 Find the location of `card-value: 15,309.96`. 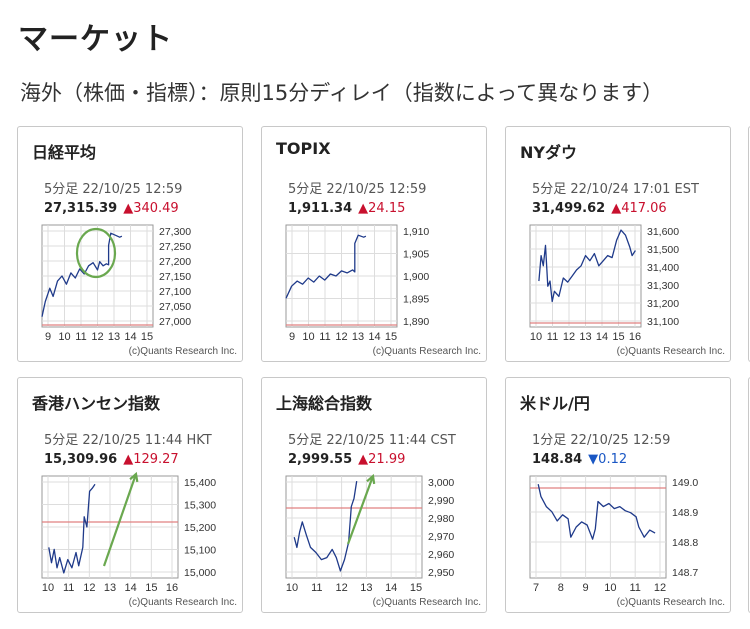

card-value: 15,309.96 is located at coordinates (81, 459).